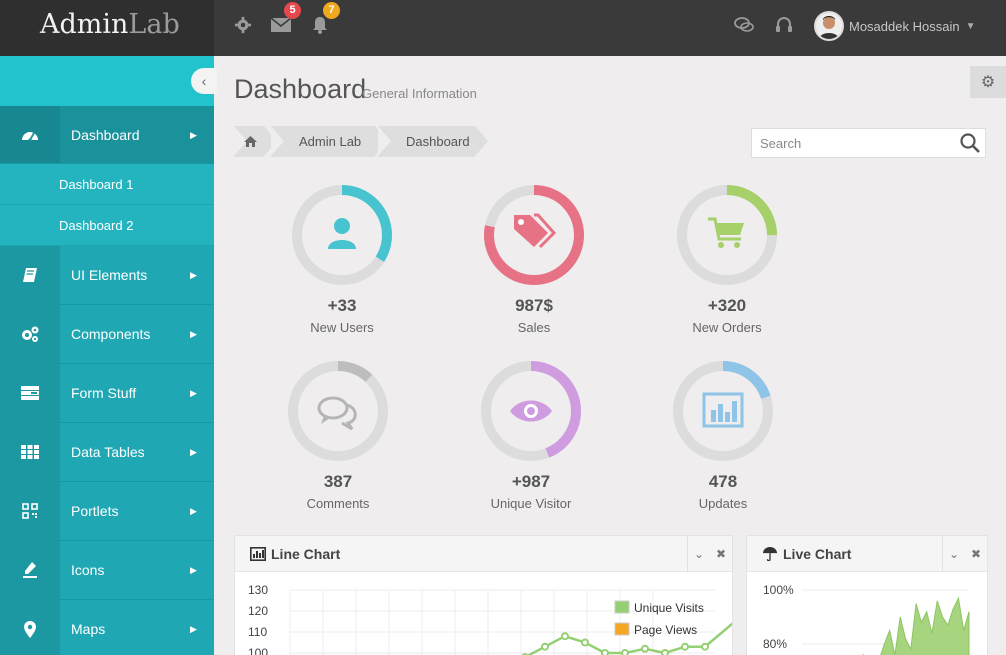 This screenshot has height=655, width=1006. I want to click on sidebar-item-label: UI Elements, so click(109, 275).